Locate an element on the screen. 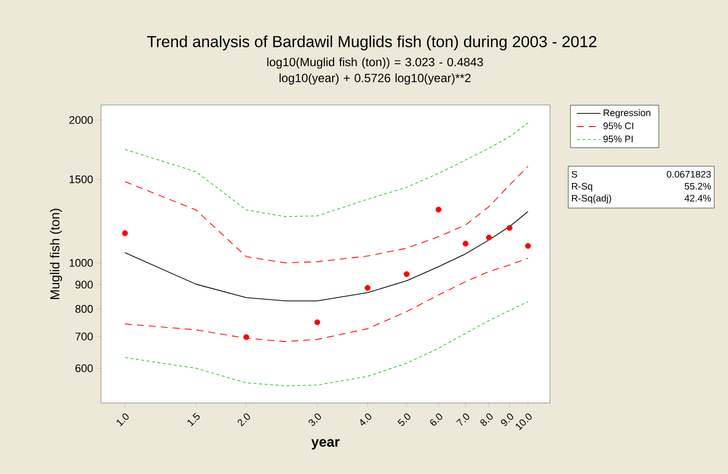 Image resolution: width=728 pixels, height=474 pixels. text: 0.0671823 is located at coordinates (688, 174).